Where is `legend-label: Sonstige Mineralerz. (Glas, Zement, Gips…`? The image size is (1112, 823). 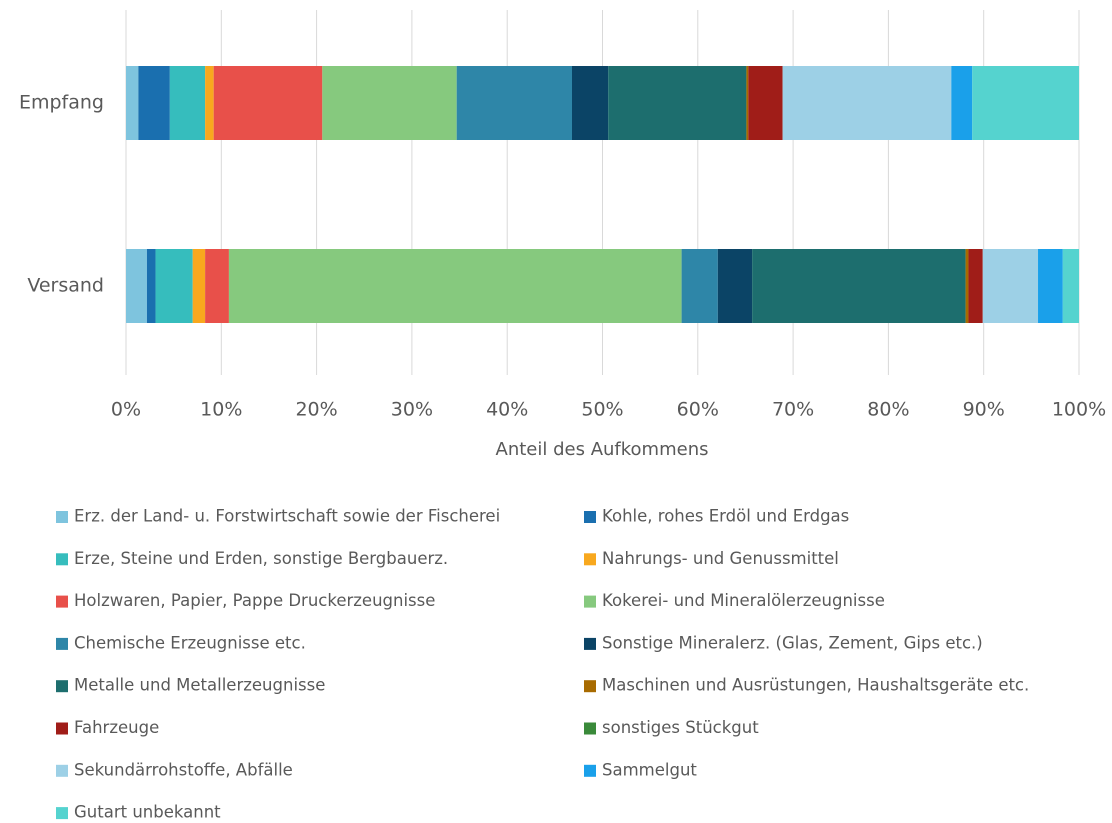 legend-label: Sonstige Mineralerz. (Glas, Zement, Gips… is located at coordinates (792, 642).